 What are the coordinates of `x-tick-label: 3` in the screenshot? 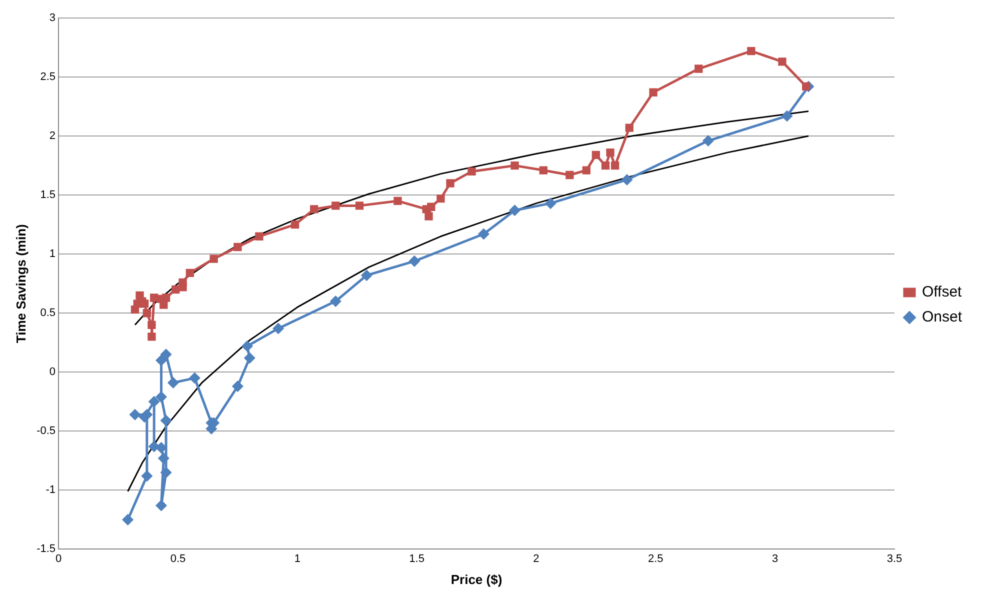 It's located at (775, 558).